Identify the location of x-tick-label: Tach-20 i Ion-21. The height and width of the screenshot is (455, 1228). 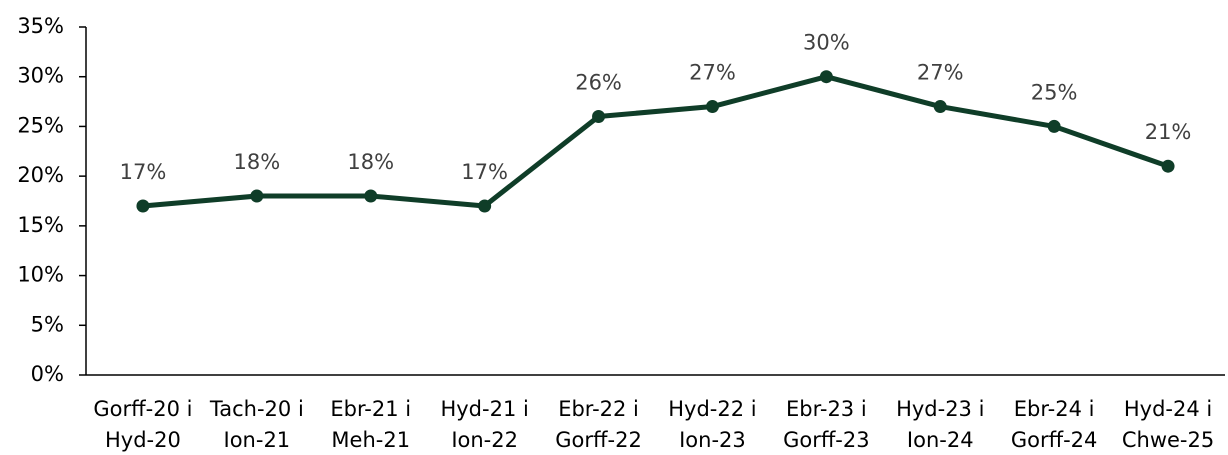
(256, 424).